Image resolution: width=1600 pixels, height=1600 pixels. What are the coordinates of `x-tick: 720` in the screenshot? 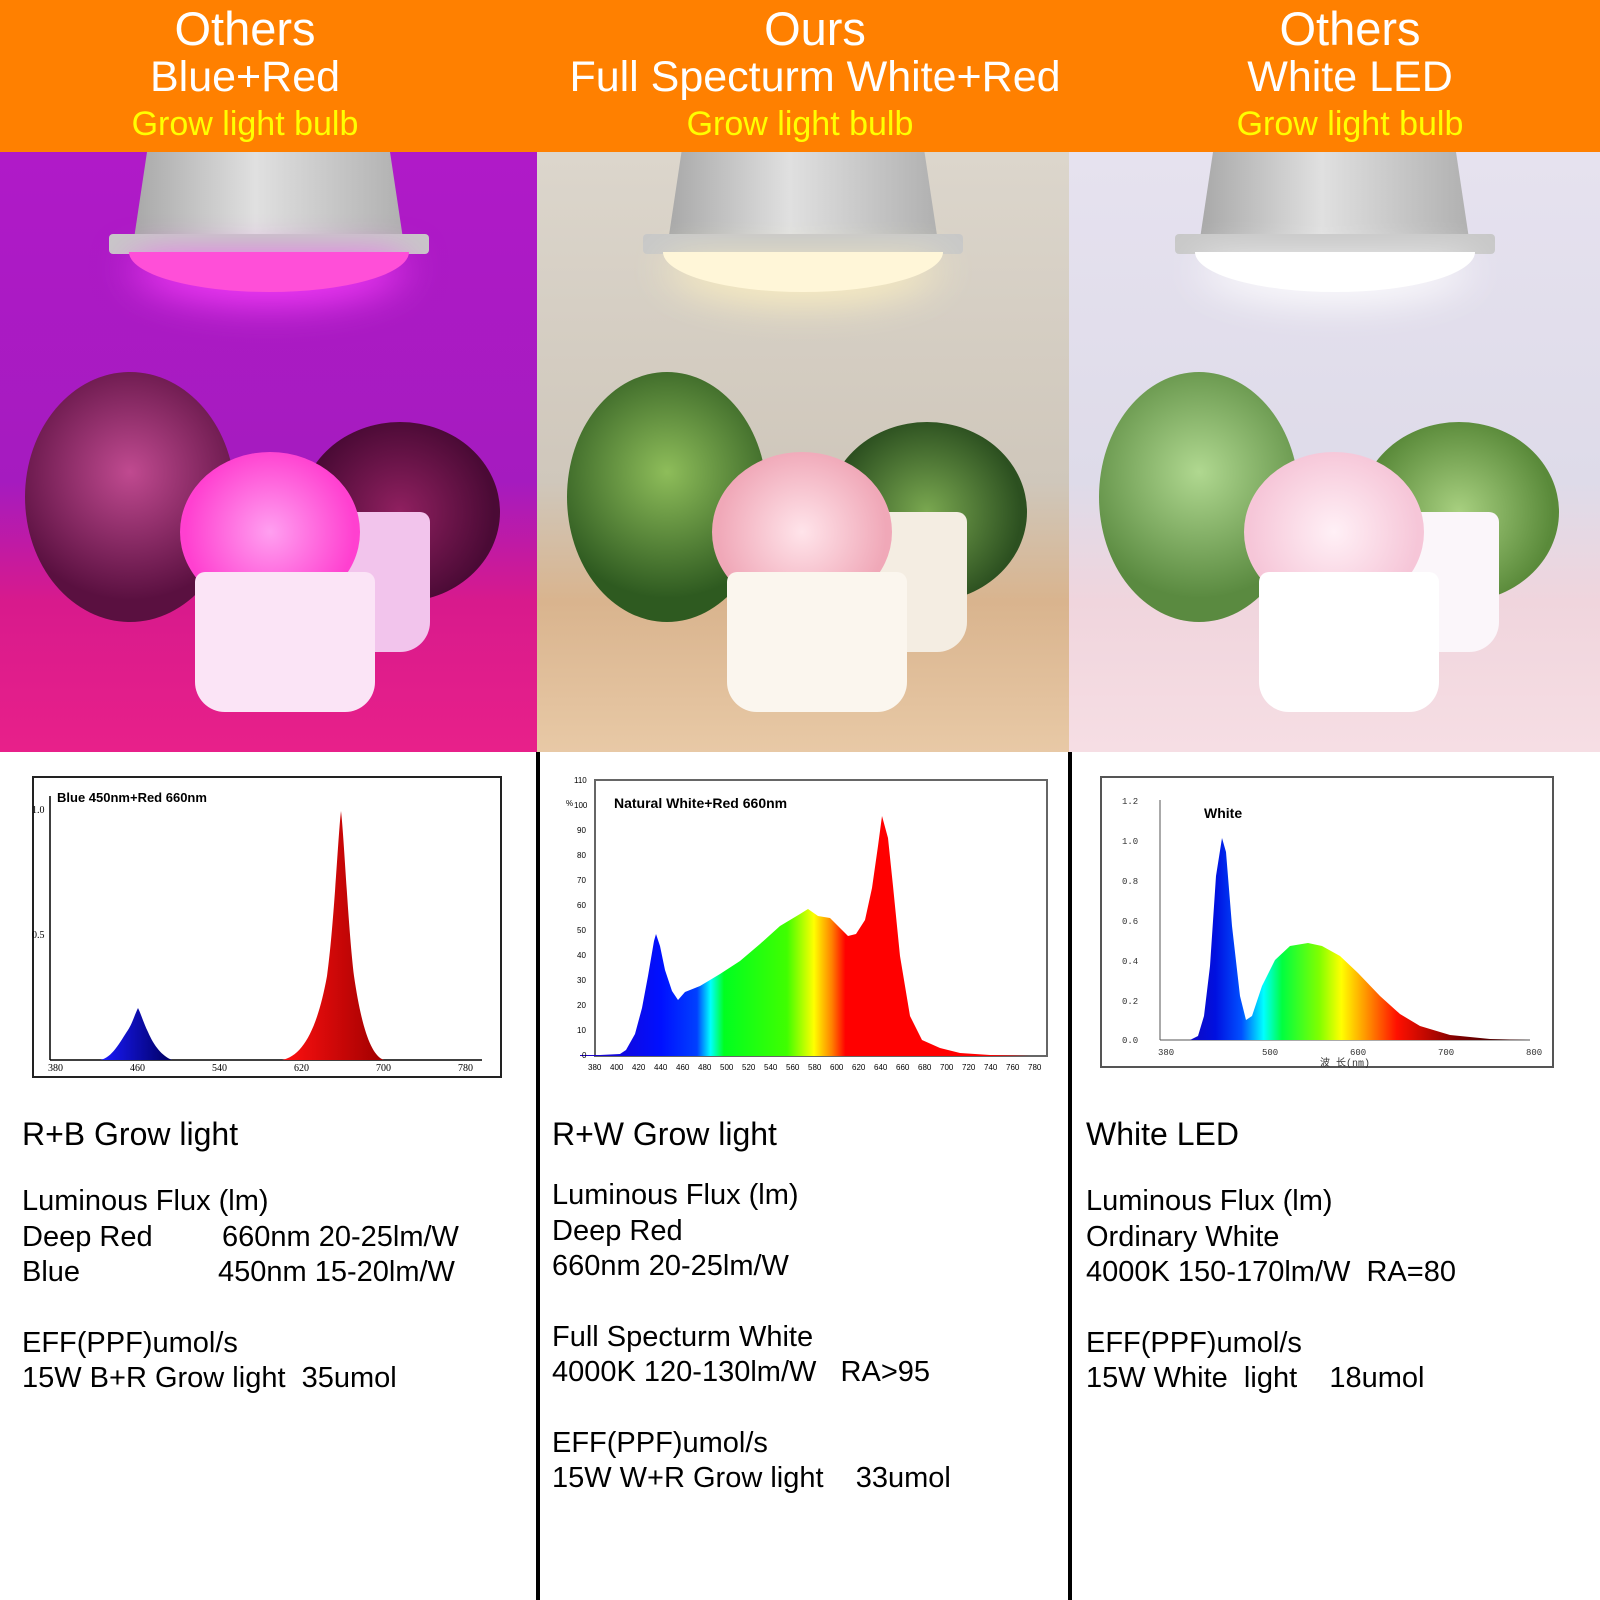 It's located at (969, 1067).